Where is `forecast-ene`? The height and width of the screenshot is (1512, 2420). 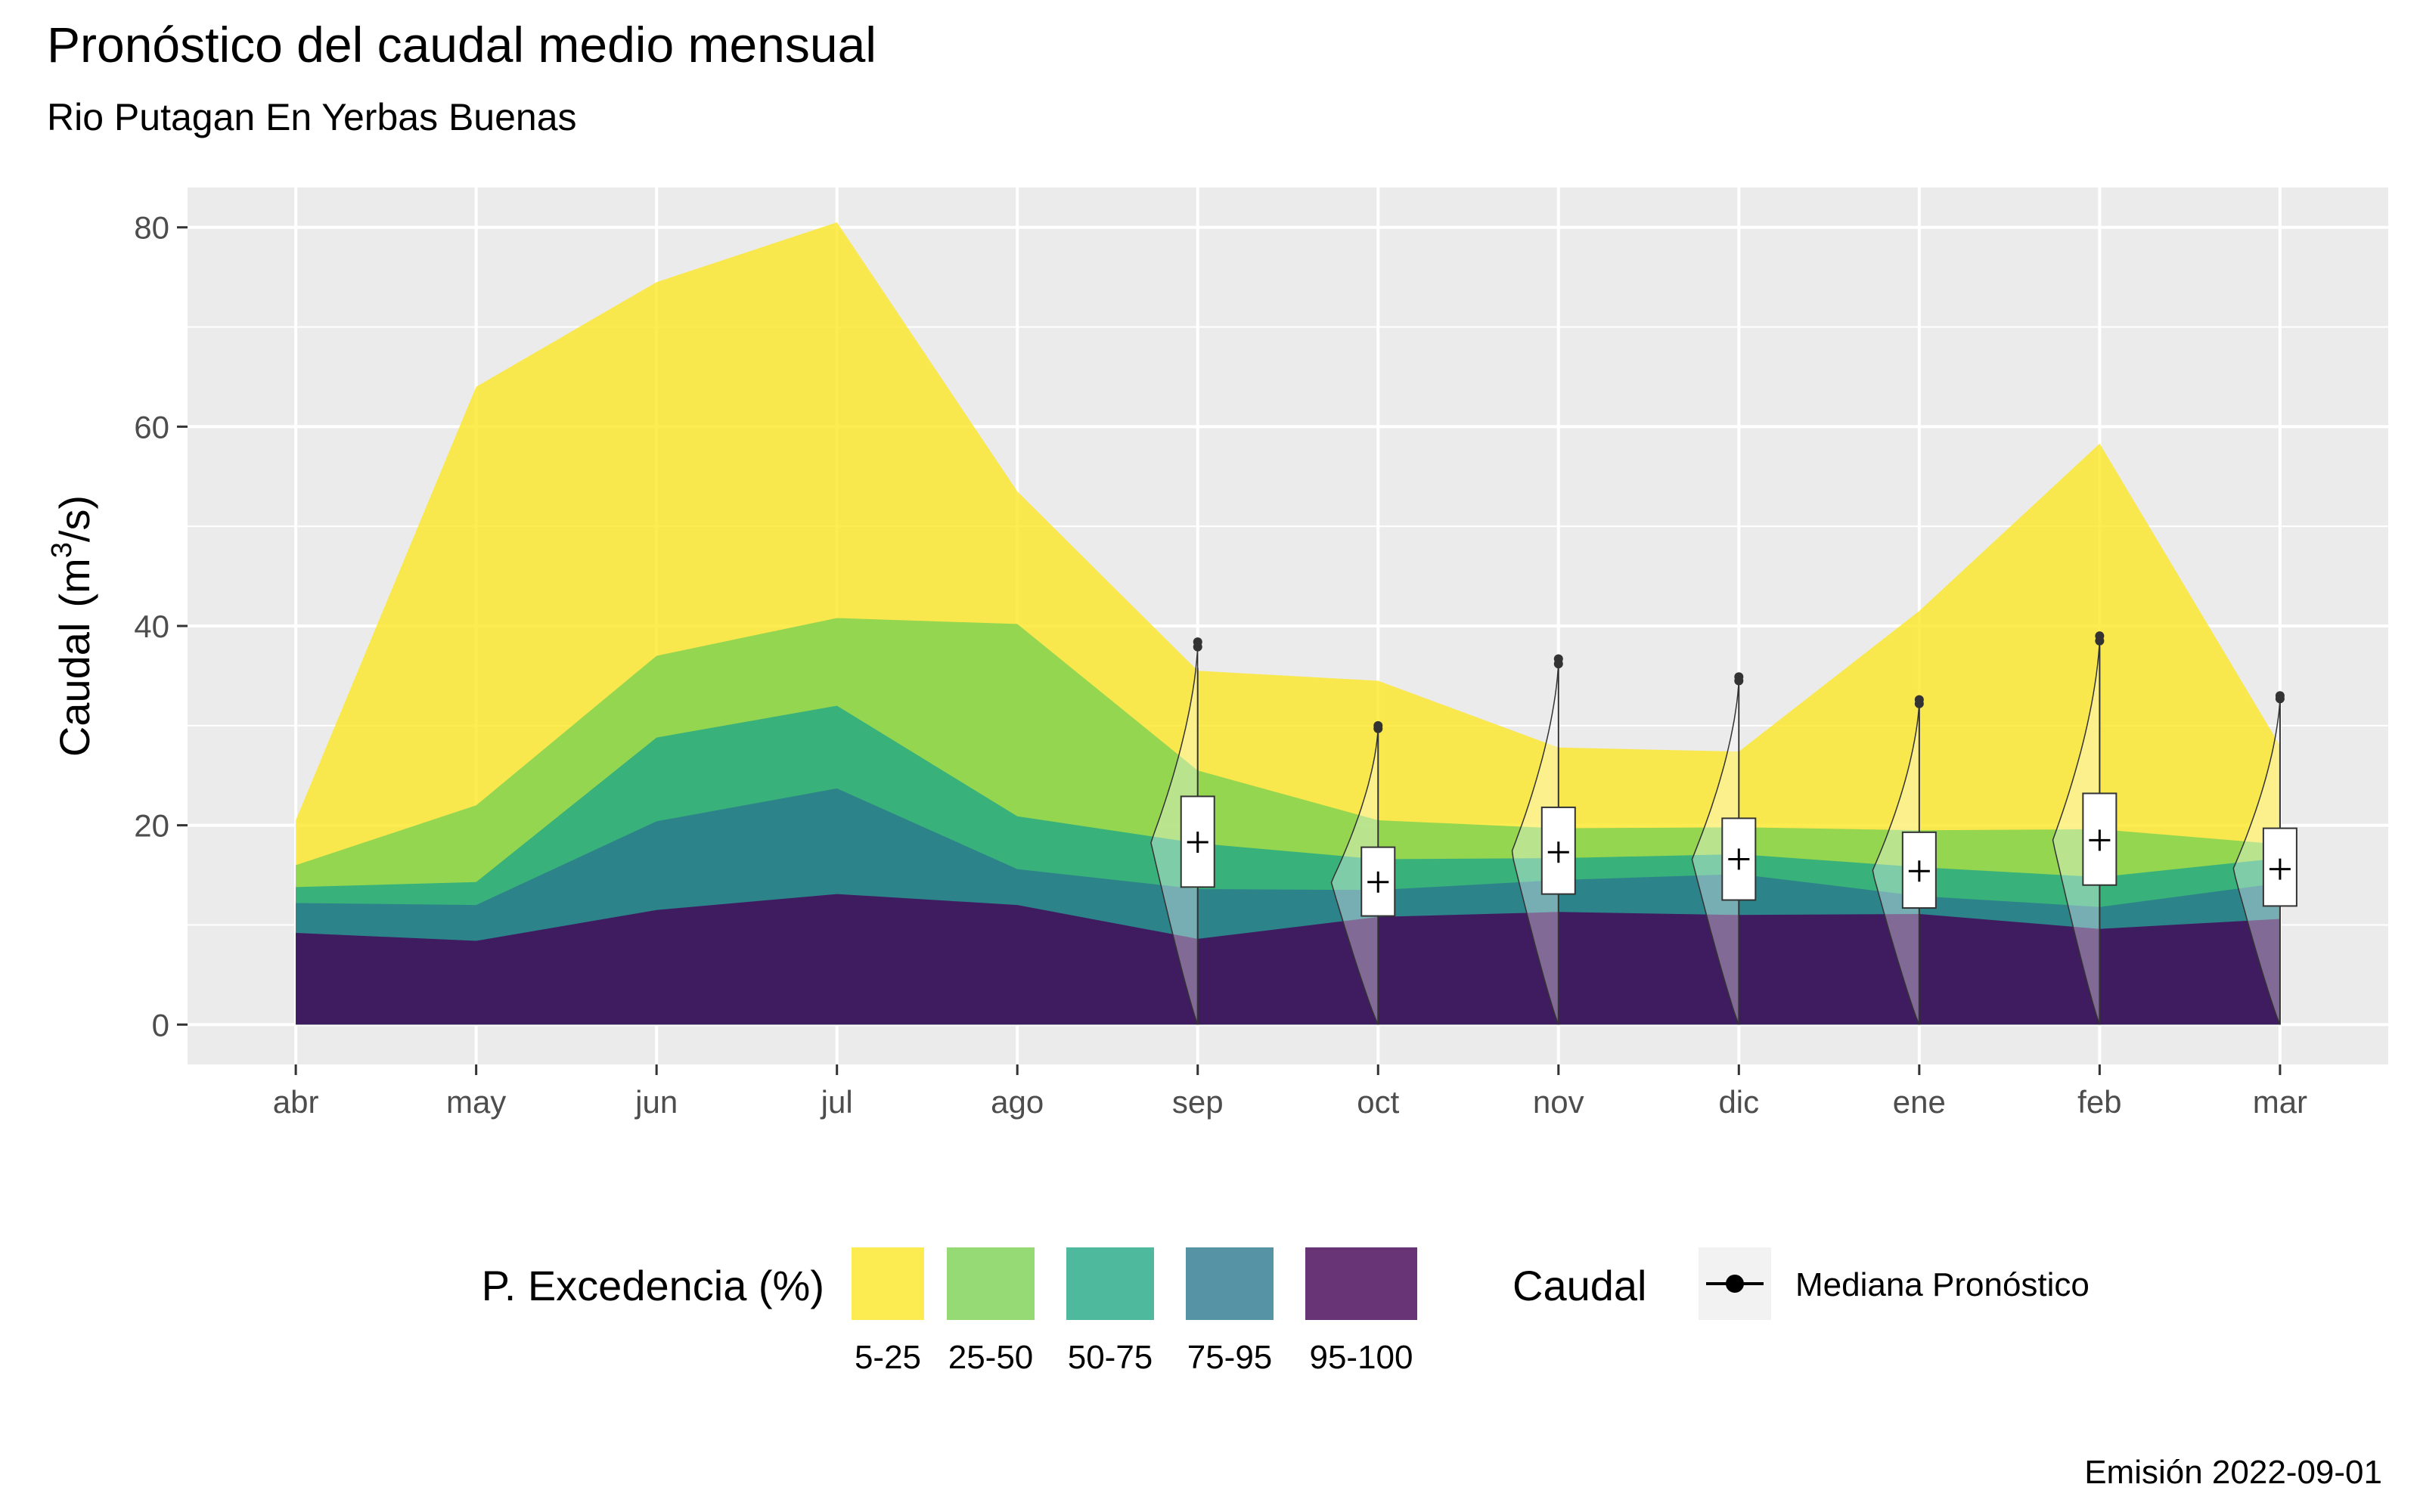
forecast-ene is located at coordinates (1905, 860).